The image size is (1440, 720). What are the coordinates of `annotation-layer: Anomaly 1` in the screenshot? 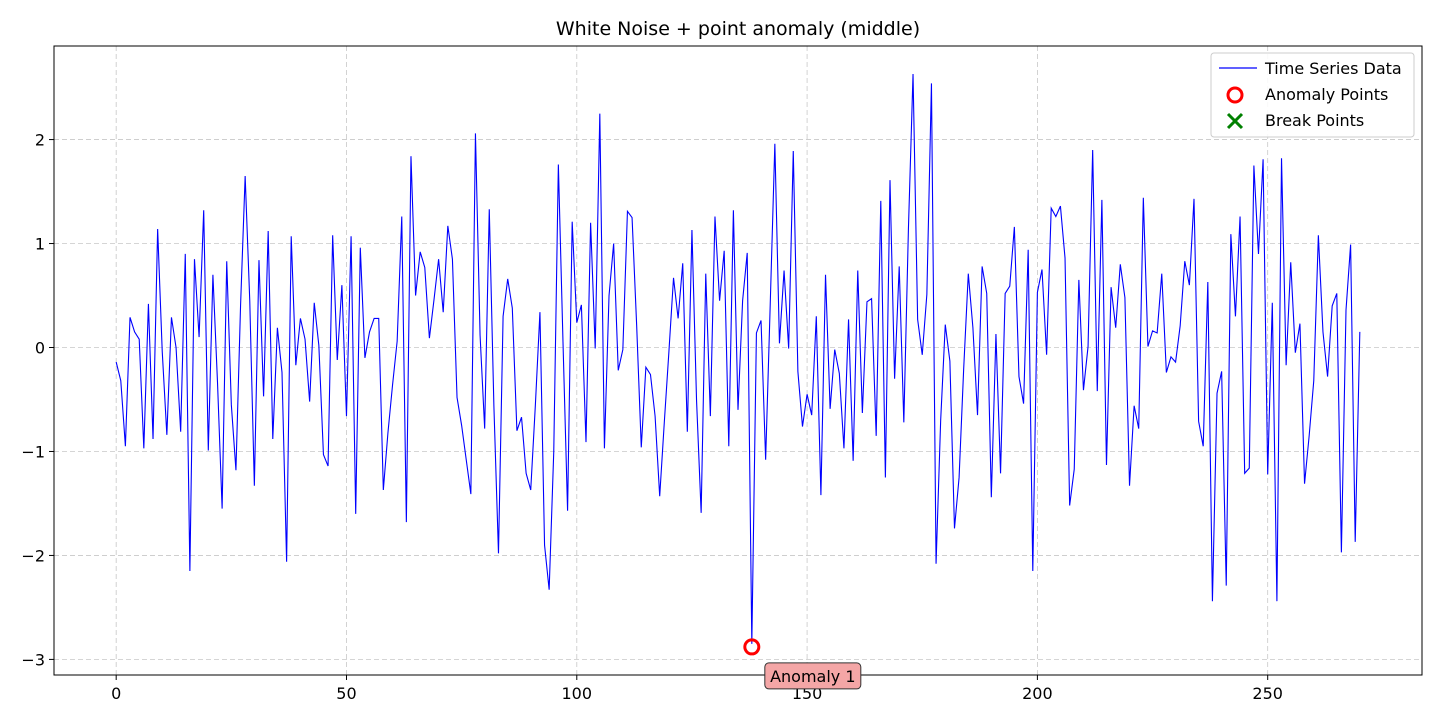 It's located at (813, 676).